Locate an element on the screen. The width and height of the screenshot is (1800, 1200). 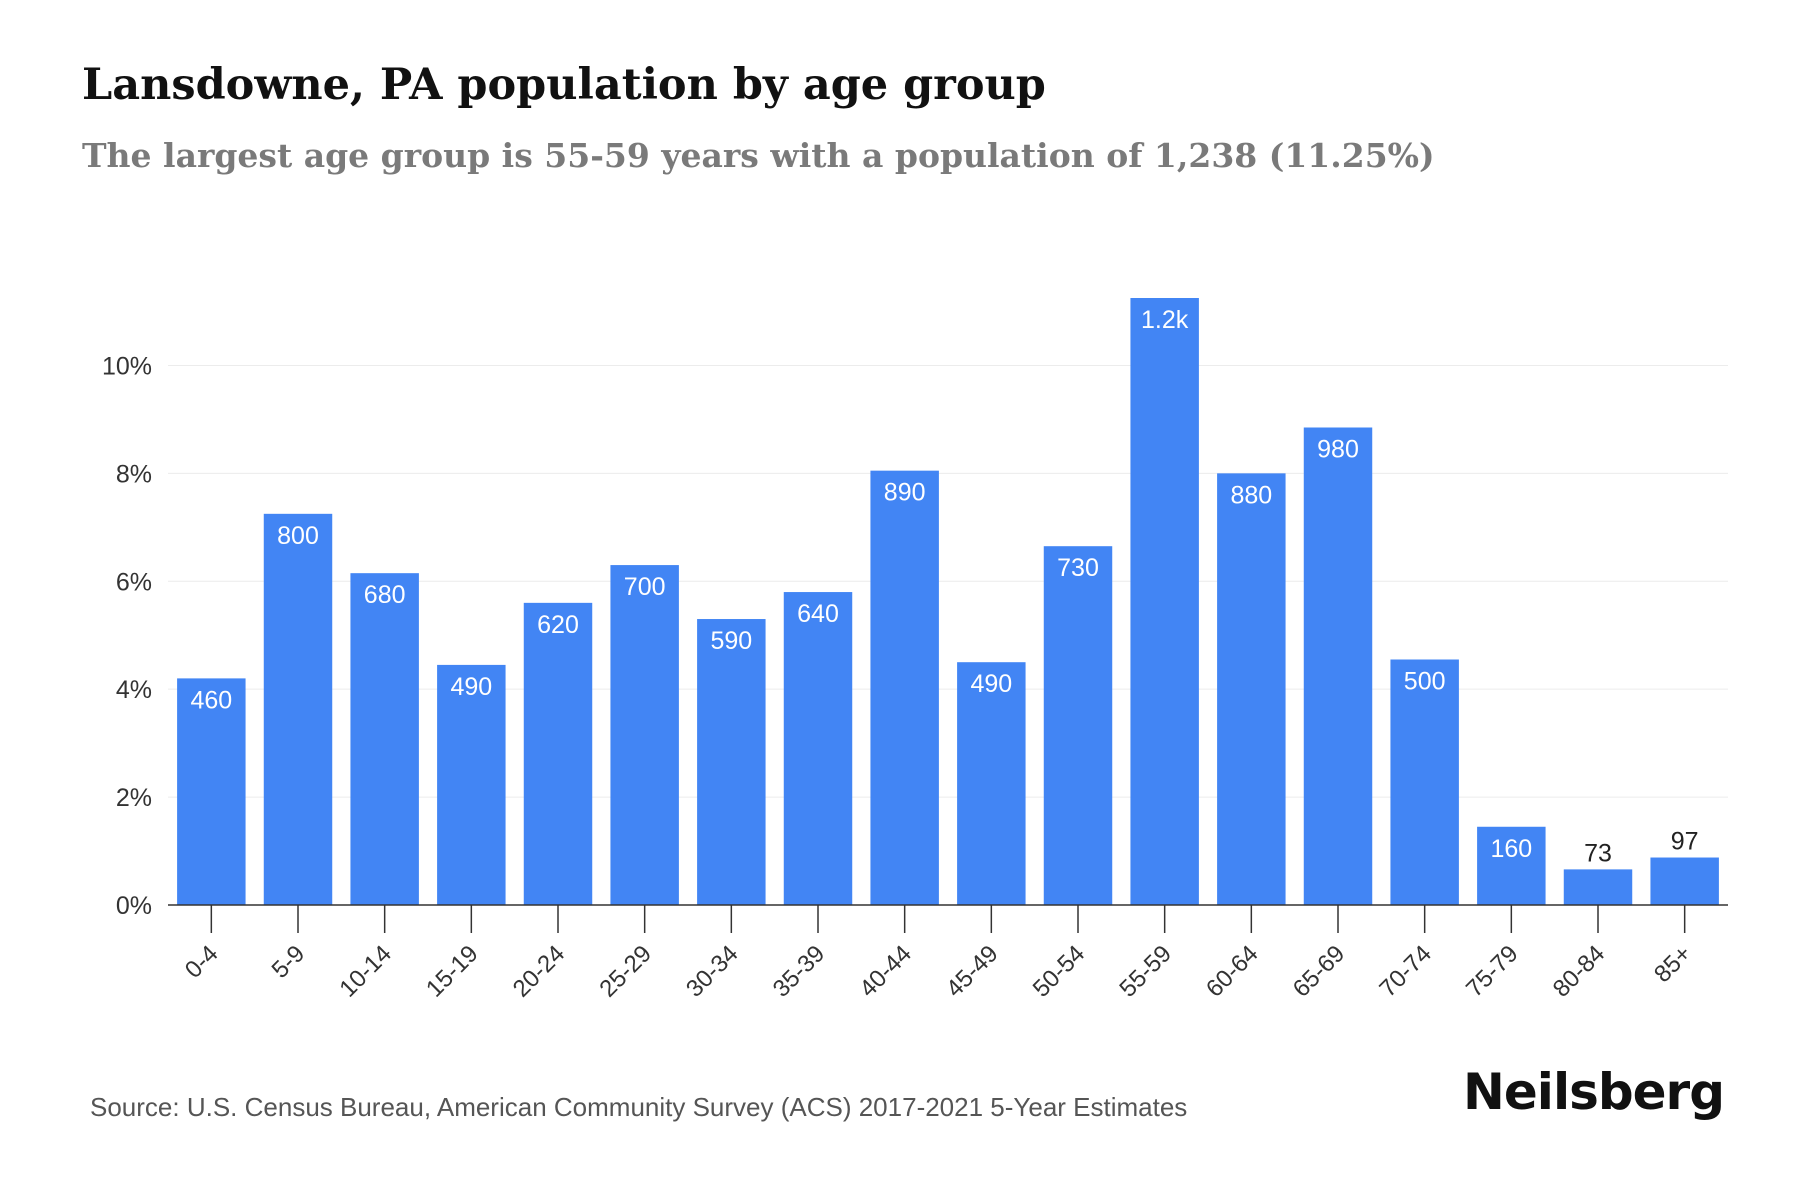
data-label: 1.2k is located at coordinates (1165, 320).